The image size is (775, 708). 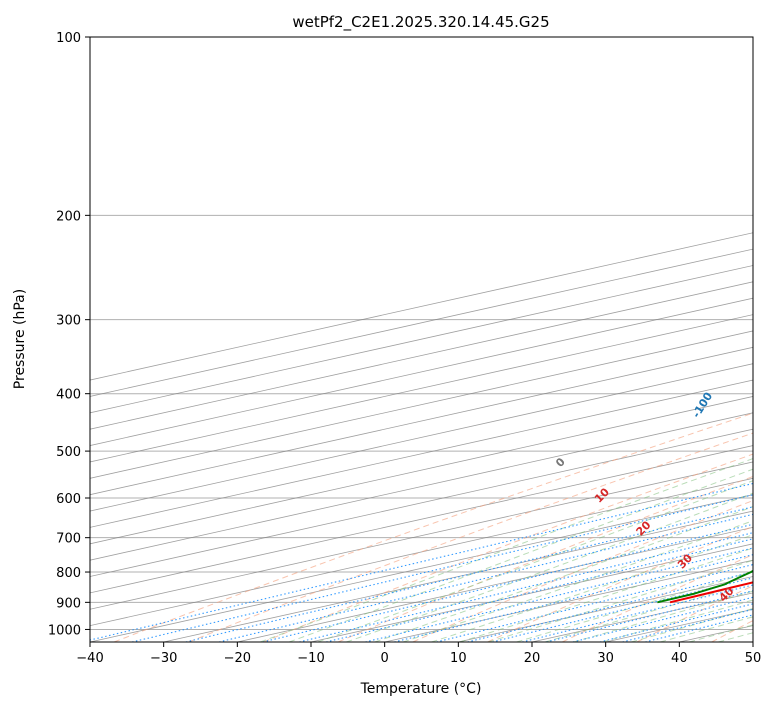 I want to click on x-tick-label: 30, so click(x=605, y=658).